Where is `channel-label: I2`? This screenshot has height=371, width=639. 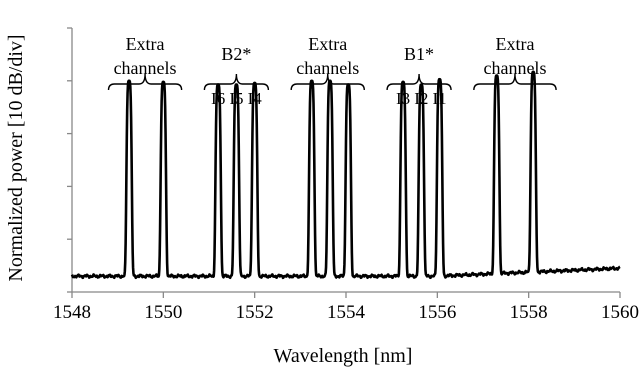
channel-label: I2 is located at coordinates (421, 98).